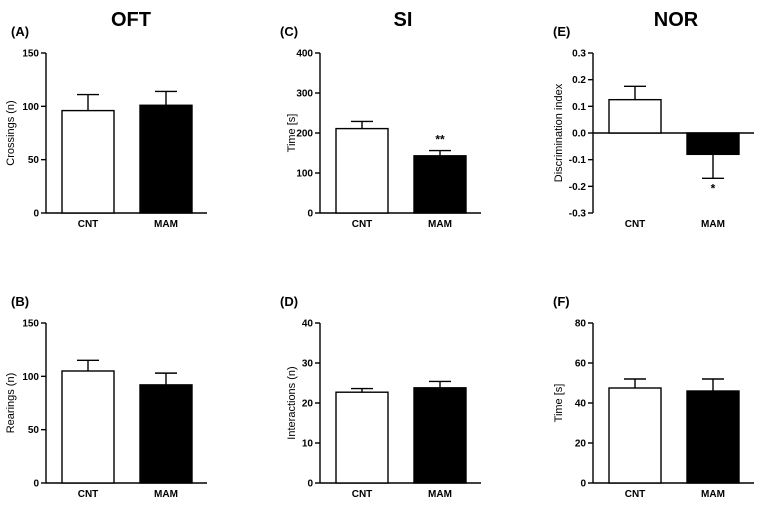 Image resolution: width=766 pixels, height=505 pixels. Describe the element at coordinates (20, 301) in the screenshot. I see `panel-label: (B)` at that location.